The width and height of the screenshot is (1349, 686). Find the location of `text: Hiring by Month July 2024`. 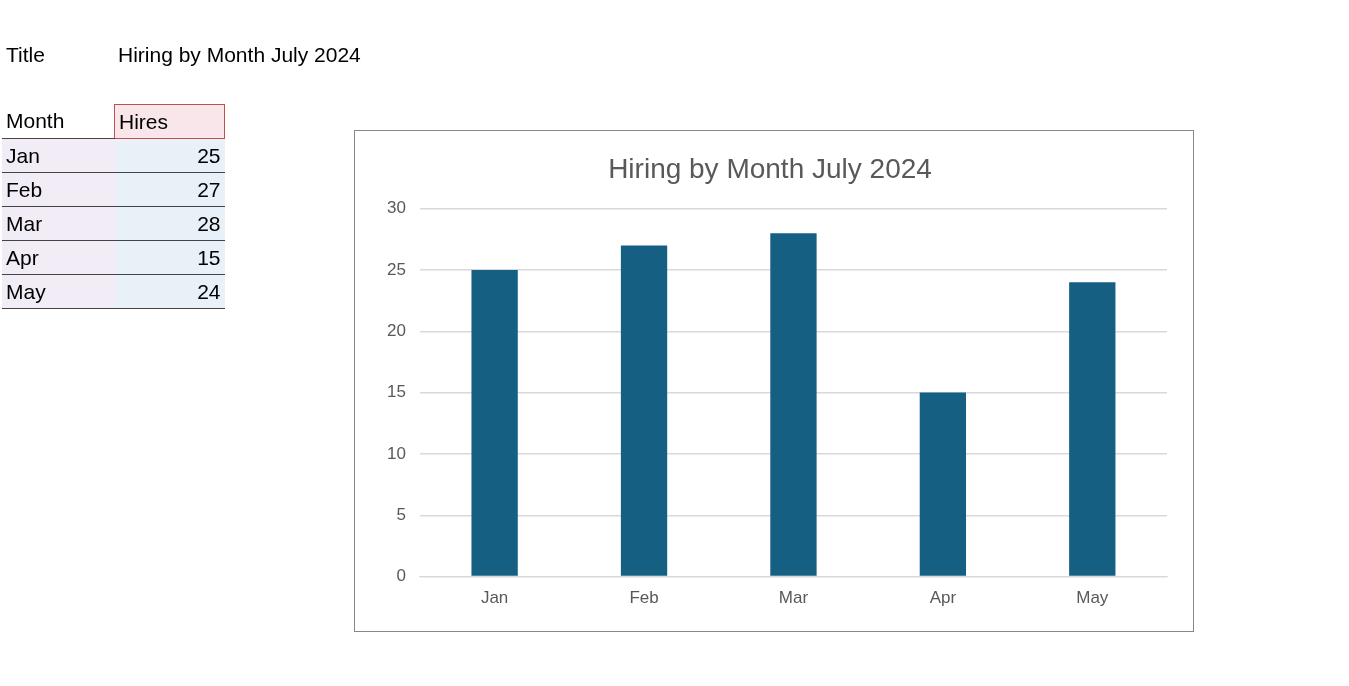

text: Hiring by Month July 2024 is located at coordinates (239, 55).